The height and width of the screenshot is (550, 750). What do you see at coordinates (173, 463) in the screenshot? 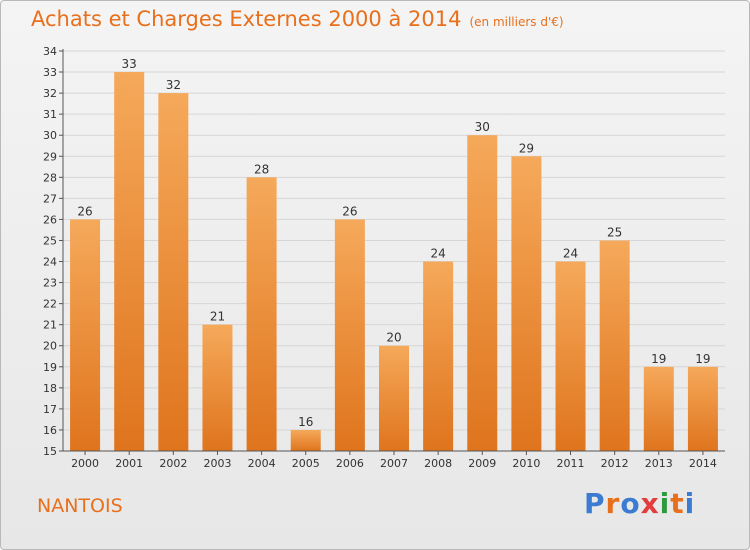
I see `x-tick-label: 2002` at bounding box center [173, 463].